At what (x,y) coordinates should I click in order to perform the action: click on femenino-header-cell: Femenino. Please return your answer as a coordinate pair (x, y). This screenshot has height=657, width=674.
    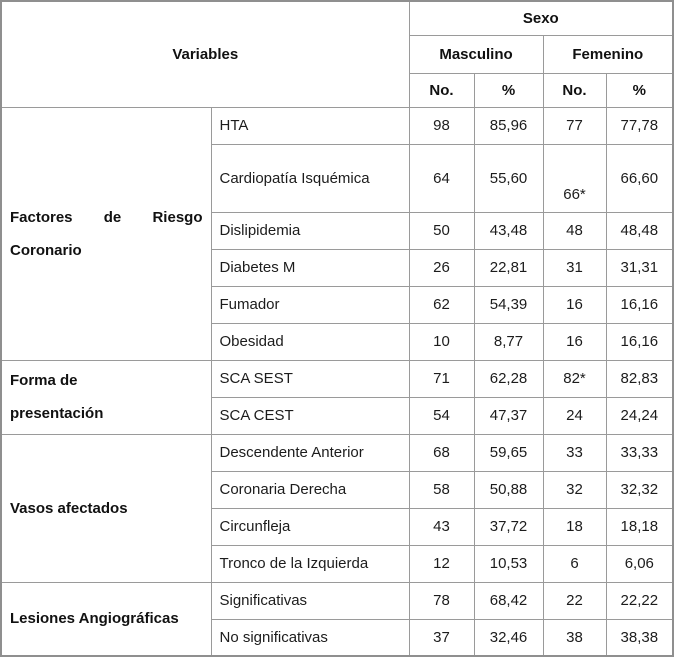
    Looking at the image, I should click on (608, 54).